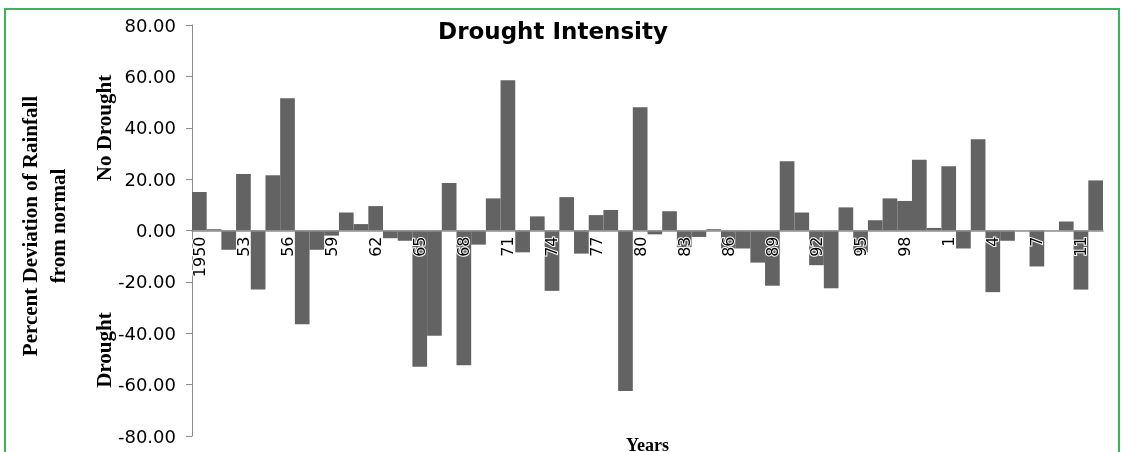 Image resolution: width=1122 pixels, height=452 pixels. I want to click on x-axis-title: Years, so click(647, 443).